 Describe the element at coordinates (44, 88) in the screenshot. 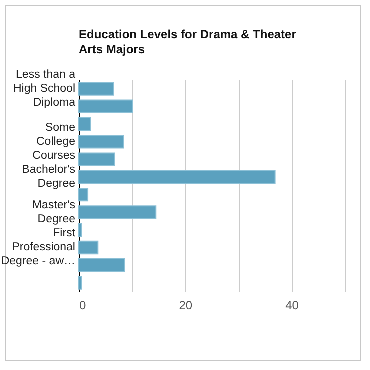

I see `y-tick-label: Less than a High School Diploma` at that location.